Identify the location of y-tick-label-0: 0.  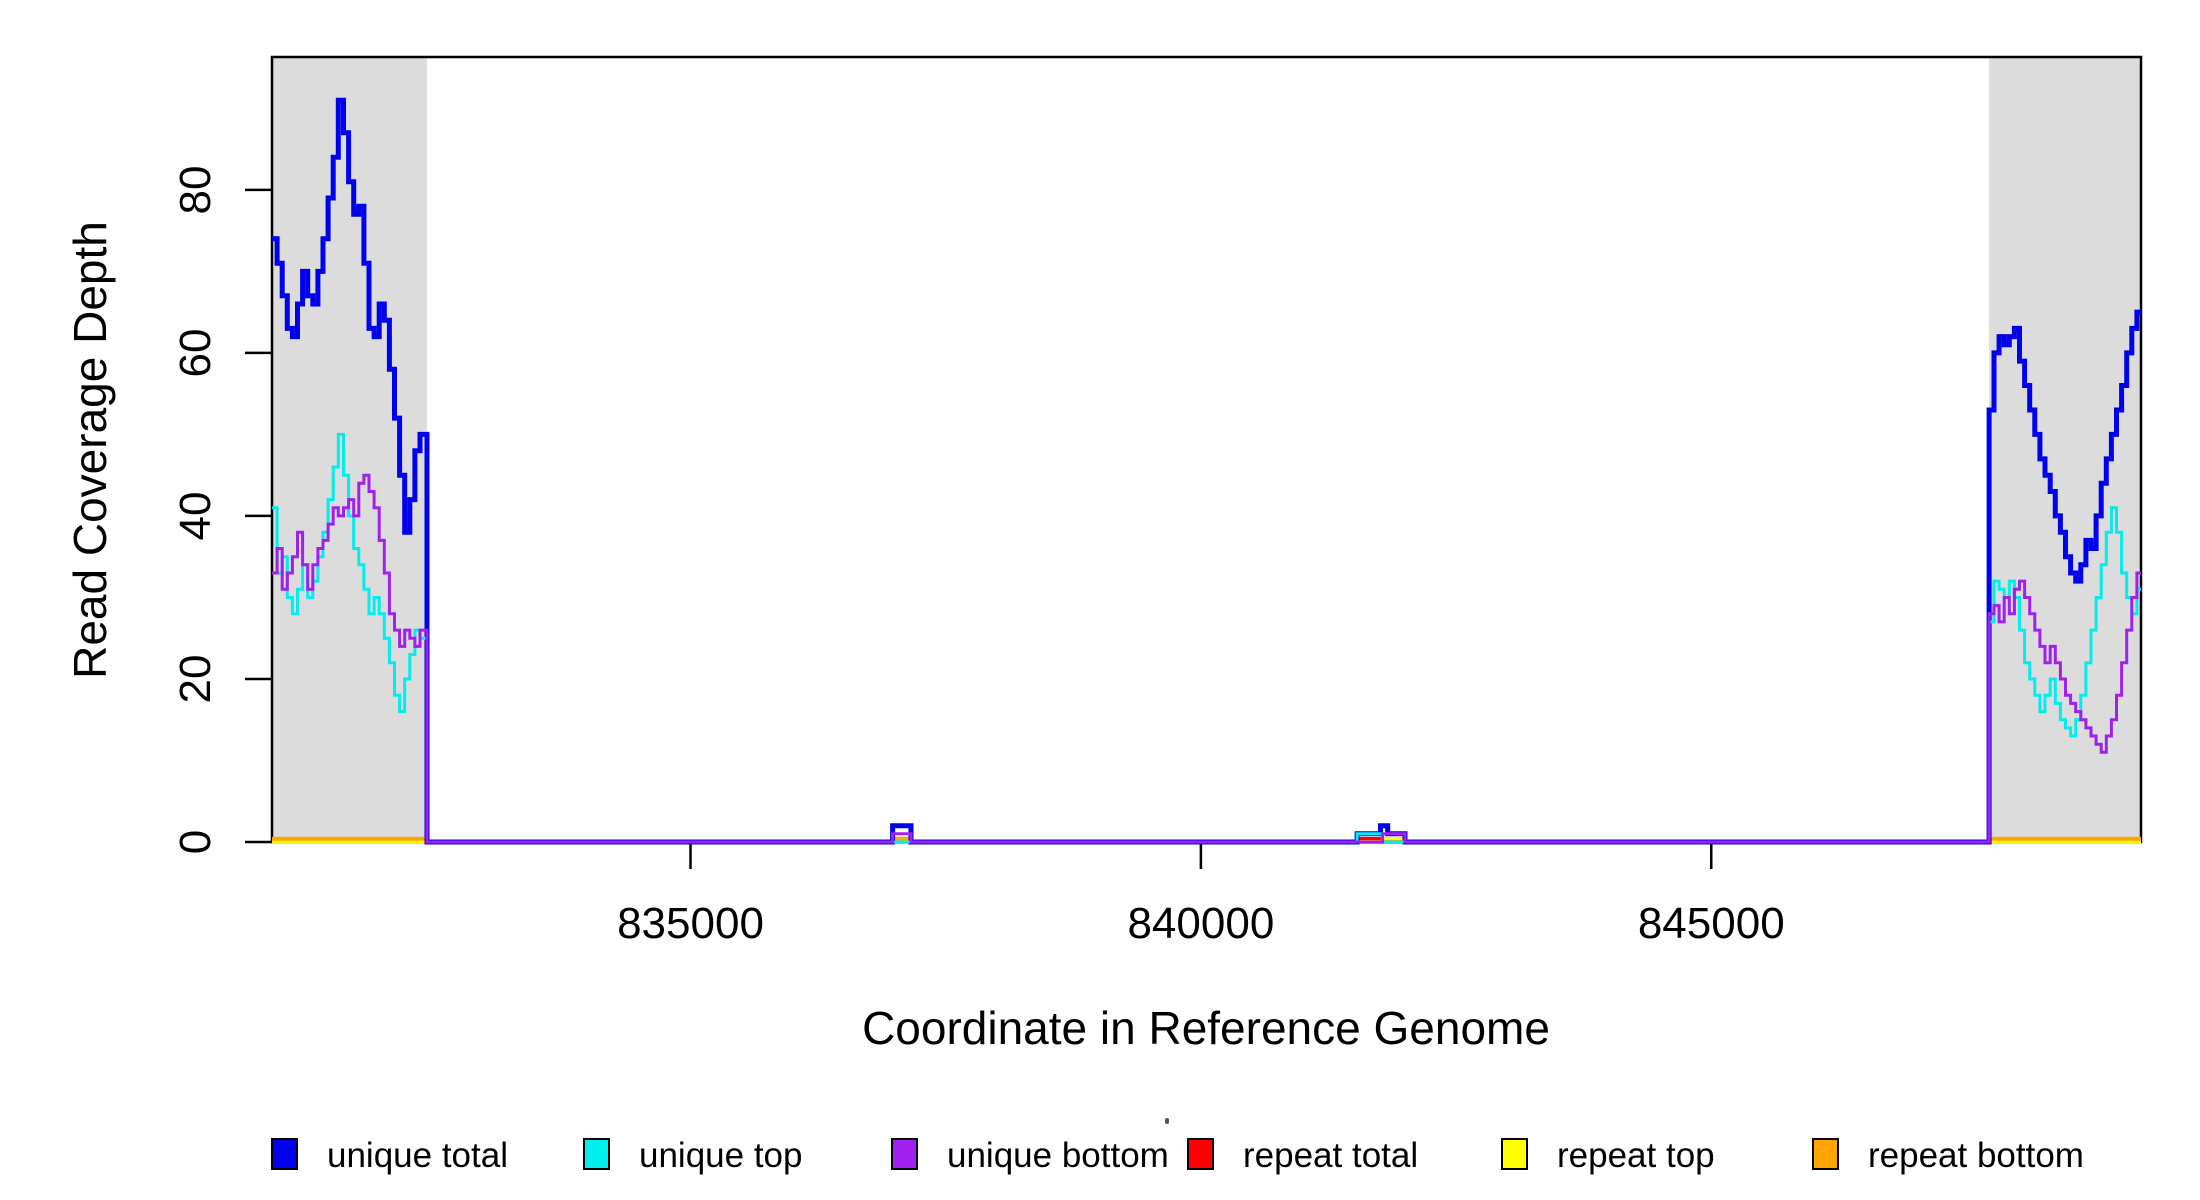
(195, 842).